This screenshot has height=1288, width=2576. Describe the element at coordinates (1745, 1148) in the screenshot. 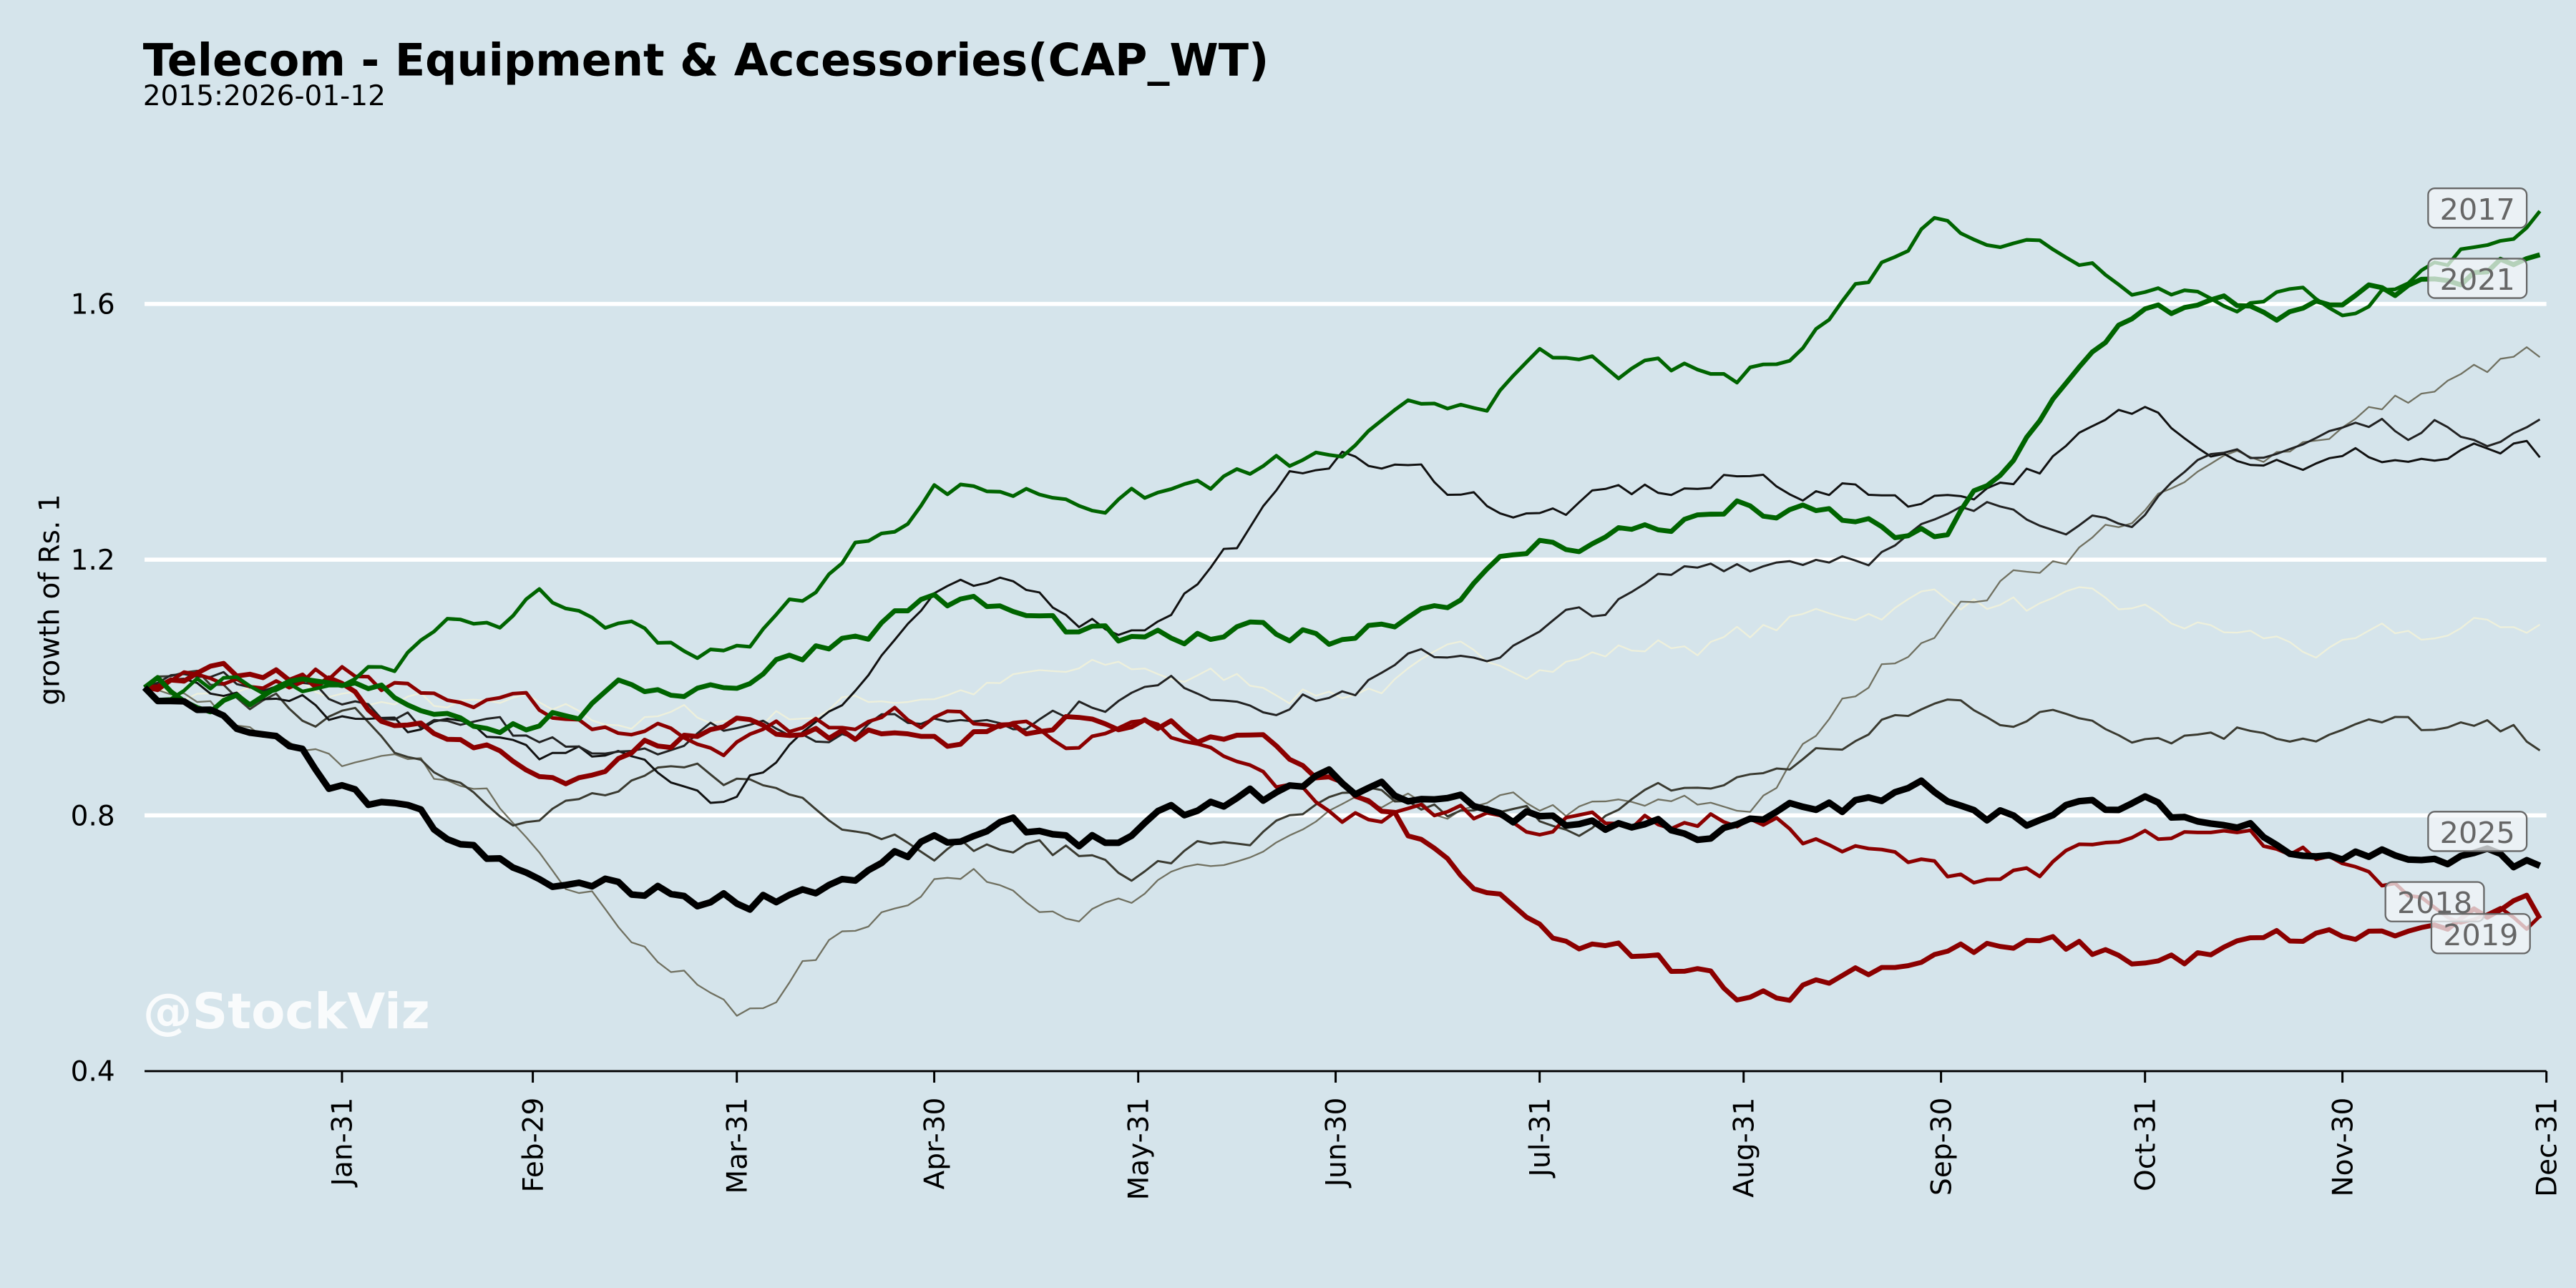

I see `x-tick-label: Aug-31` at that location.